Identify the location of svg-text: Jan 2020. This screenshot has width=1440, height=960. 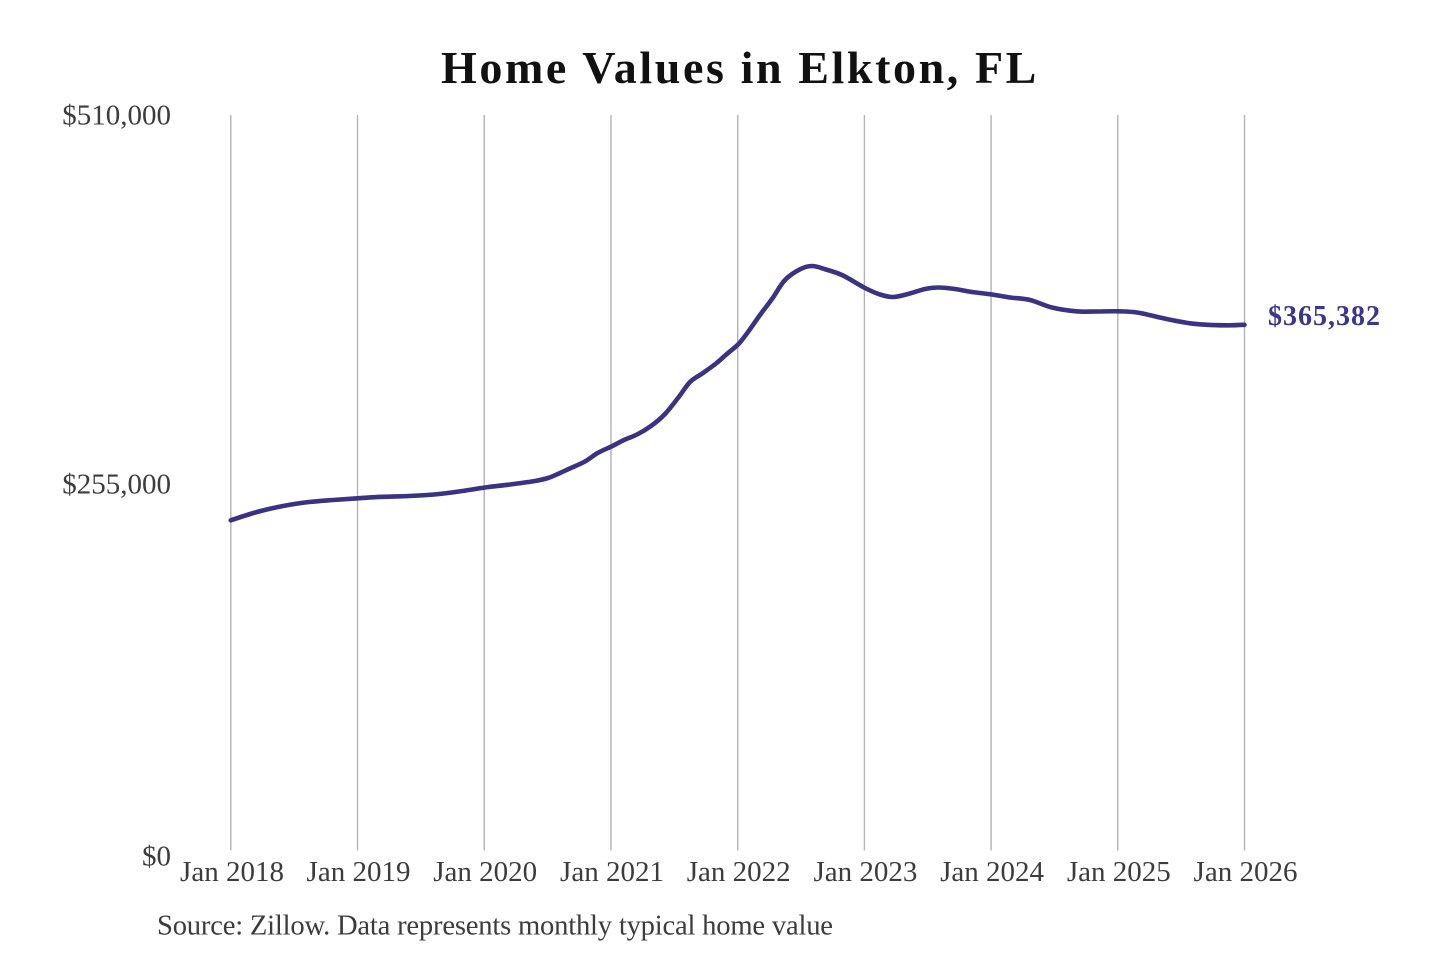
(485, 872).